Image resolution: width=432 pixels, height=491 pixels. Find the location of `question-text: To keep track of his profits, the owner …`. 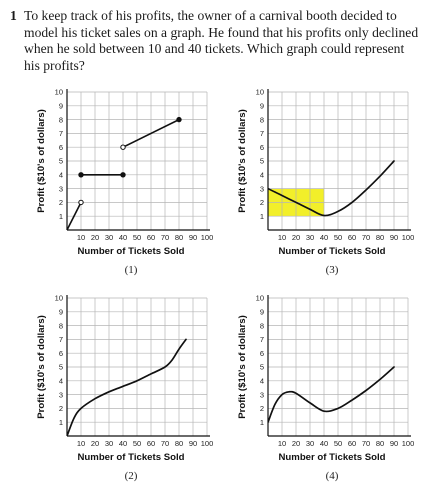

question-text: To keep track of his profits, the owner … is located at coordinates (221, 40).